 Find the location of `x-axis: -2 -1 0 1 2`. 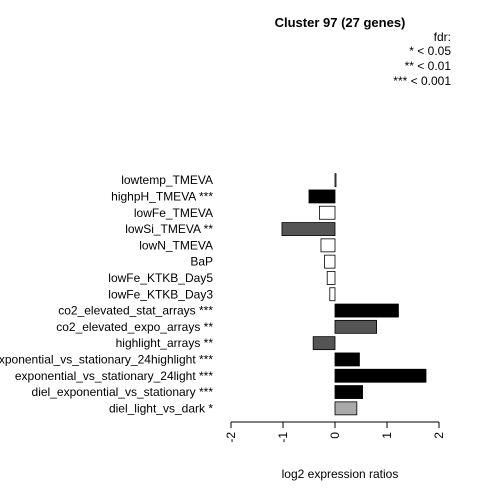

x-axis: -2 -1 0 1 2 is located at coordinates (335, 432).